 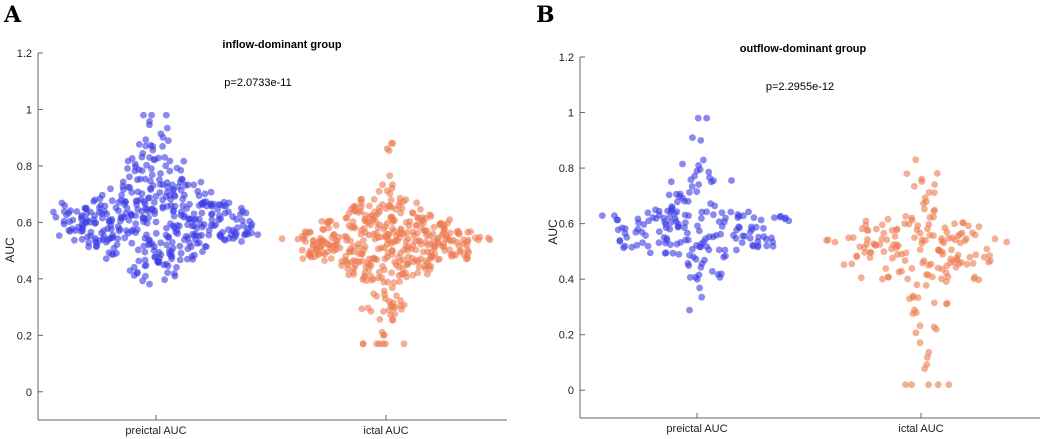 I want to click on x-tick-label: preictal AUC, so click(x=155, y=431).